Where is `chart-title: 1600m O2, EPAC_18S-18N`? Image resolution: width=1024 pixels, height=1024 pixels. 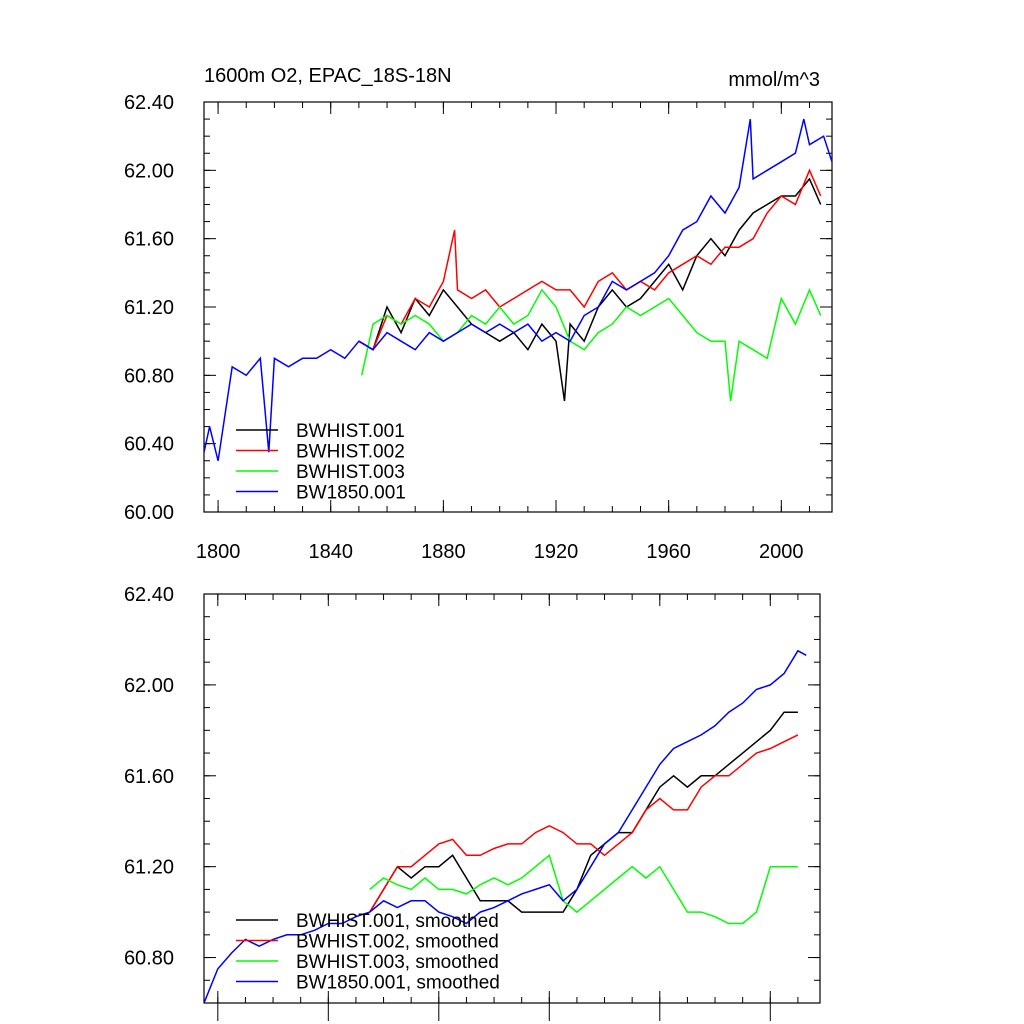
chart-title: 1600m O2, EPAC_18S-18N is located at coordinates (328, 76).